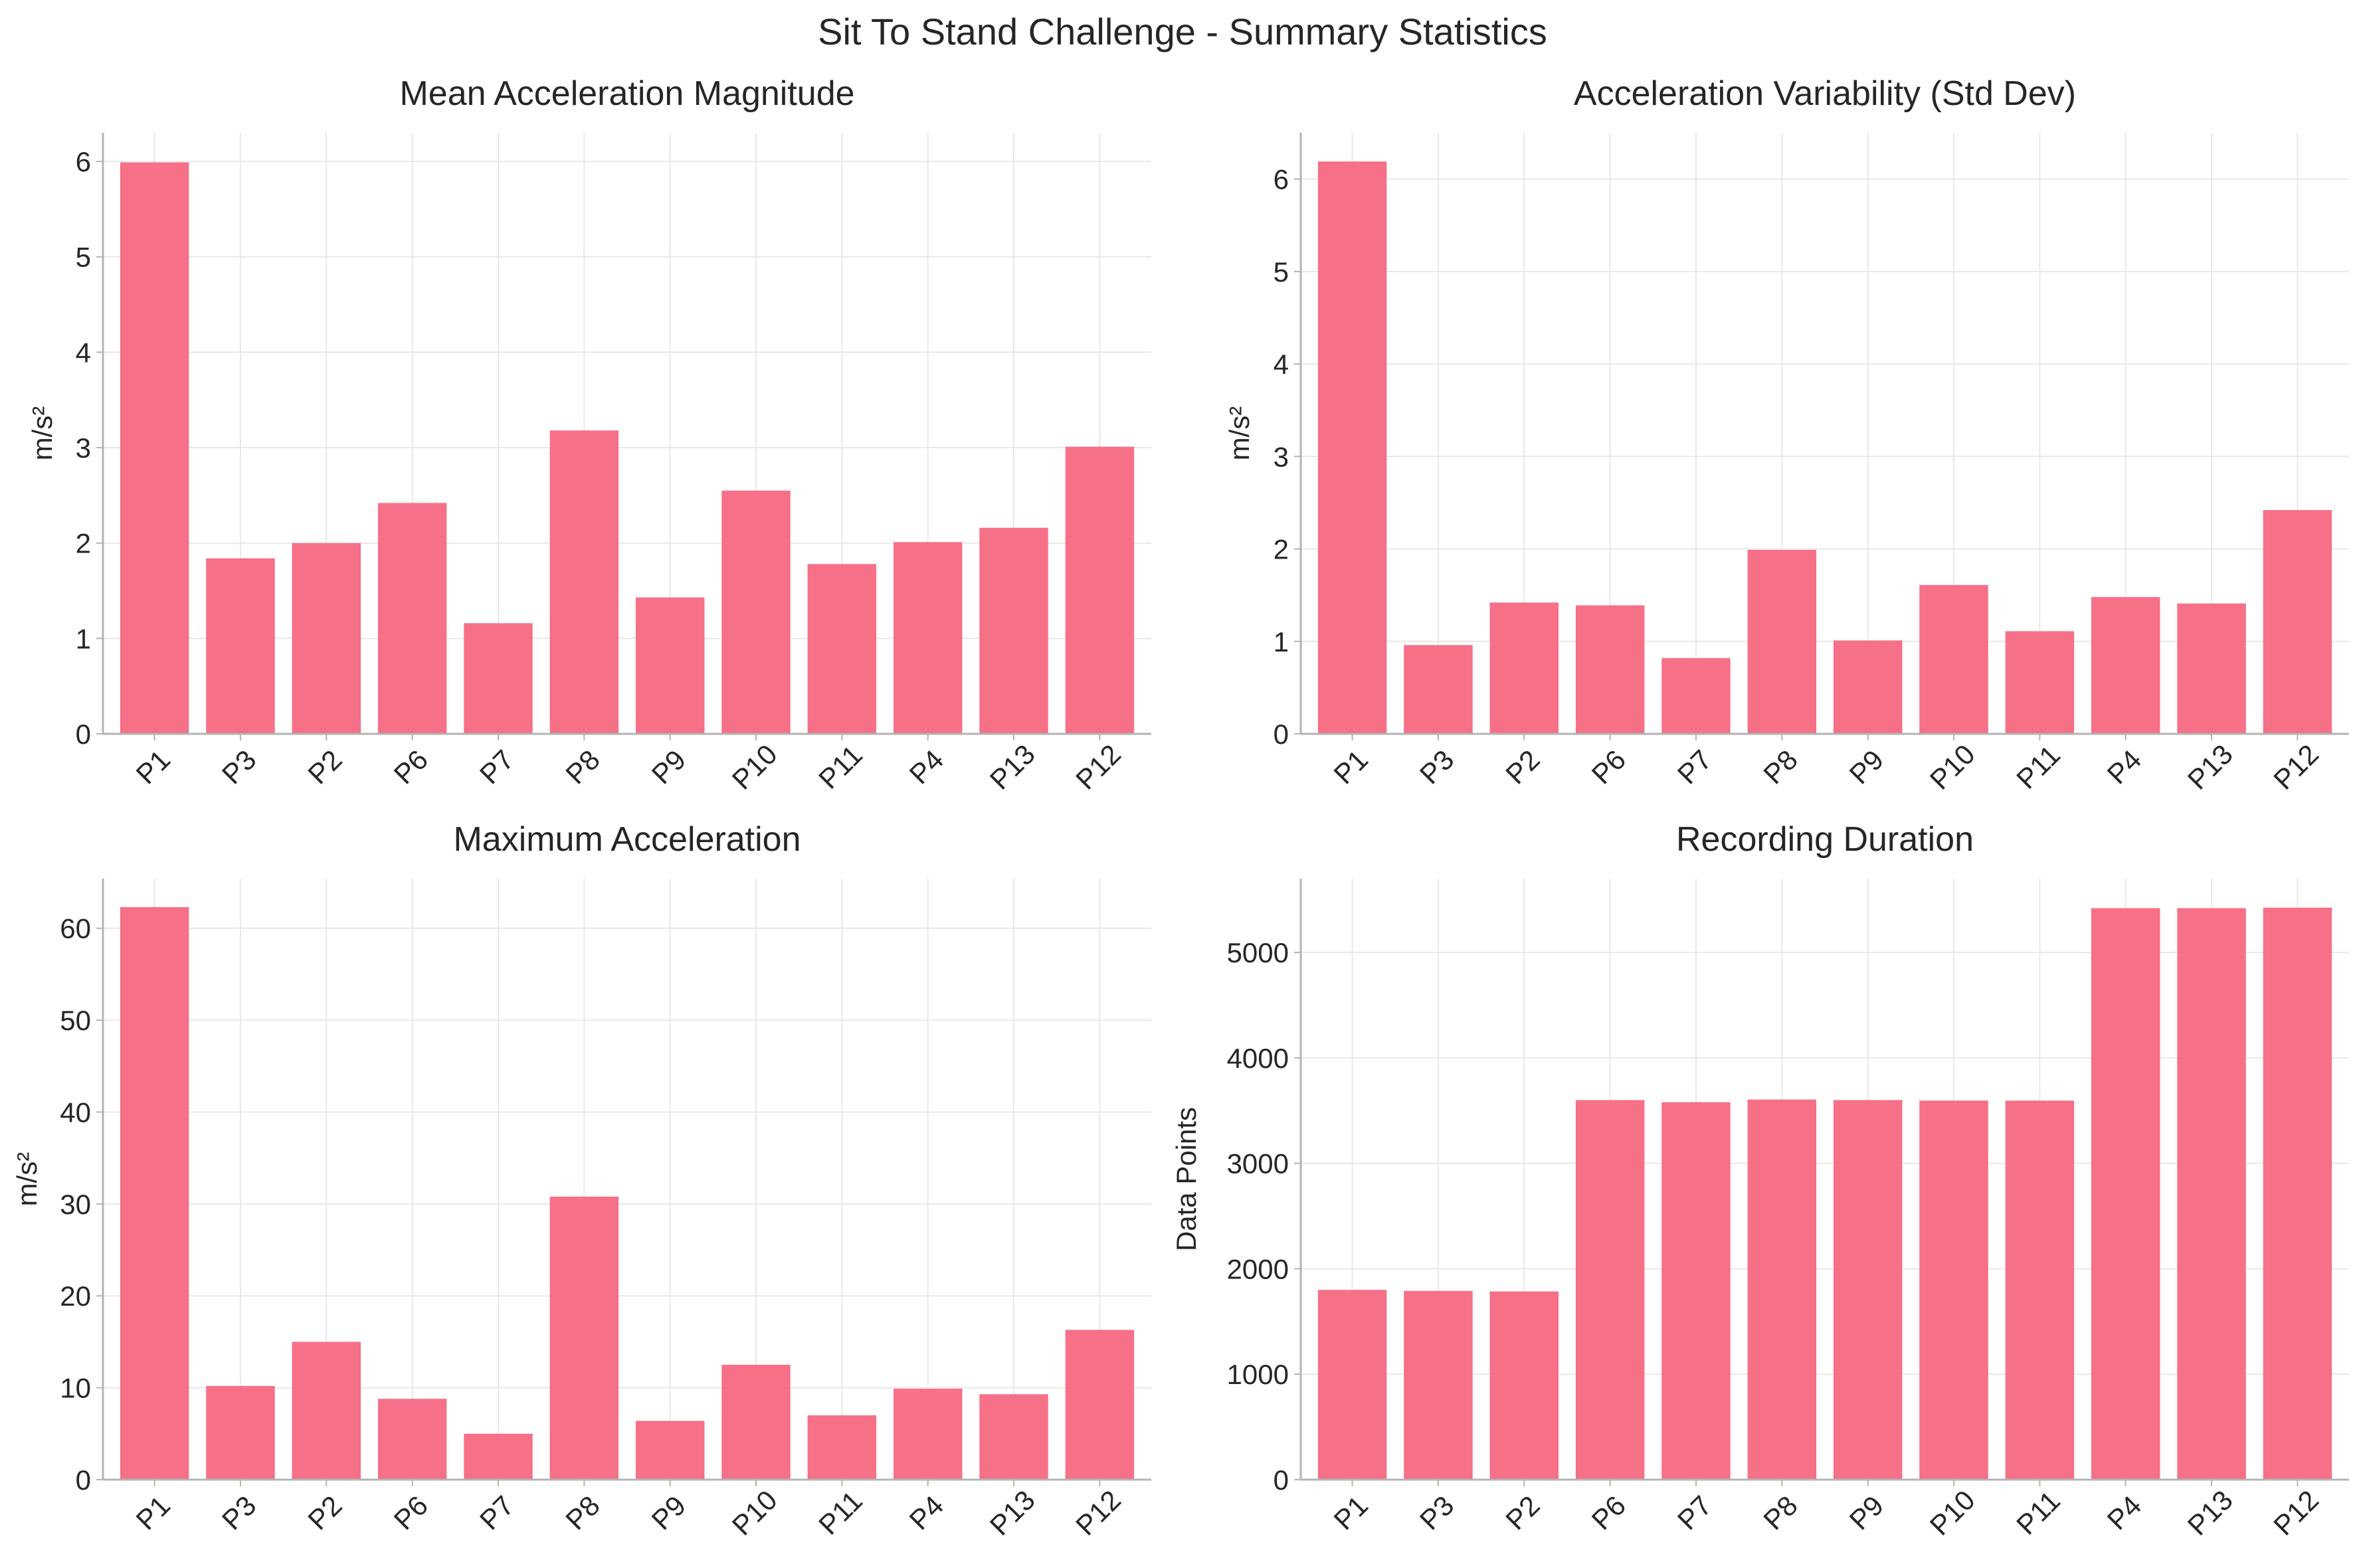  Describe the element at coordinates (1258, 1268) in the screenshot. I see `y-tick-label: 2000` at that location.